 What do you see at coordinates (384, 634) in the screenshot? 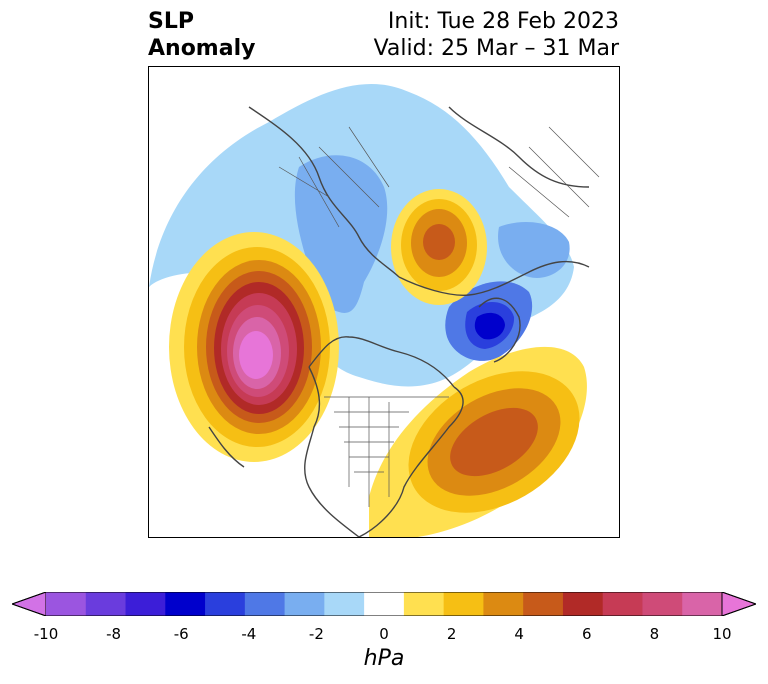
I see `colorbar-tick-label: 0` at bounding box center [384, 634].